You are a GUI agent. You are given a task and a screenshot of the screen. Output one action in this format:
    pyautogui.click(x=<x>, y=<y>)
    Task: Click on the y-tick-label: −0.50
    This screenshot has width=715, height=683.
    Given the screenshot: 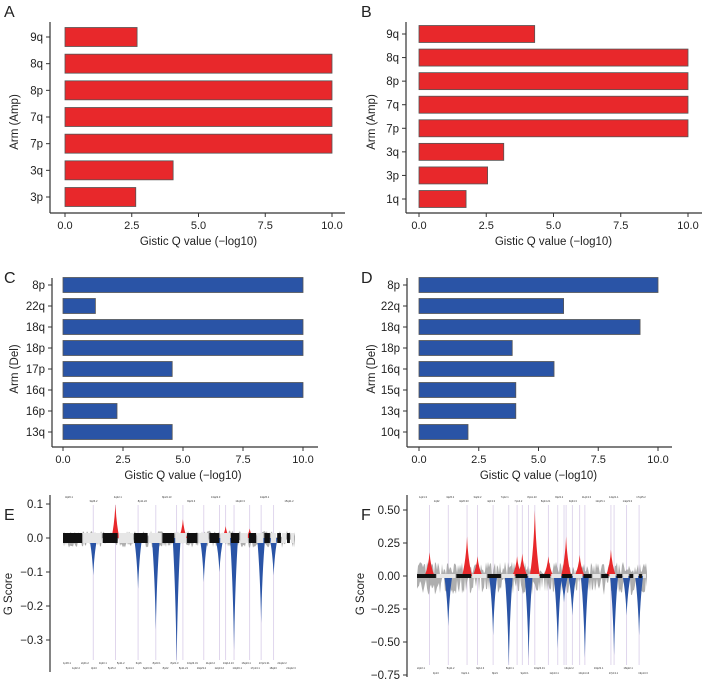 What is the action you would take?
    pyautogui.click(x=385, y=643)
    